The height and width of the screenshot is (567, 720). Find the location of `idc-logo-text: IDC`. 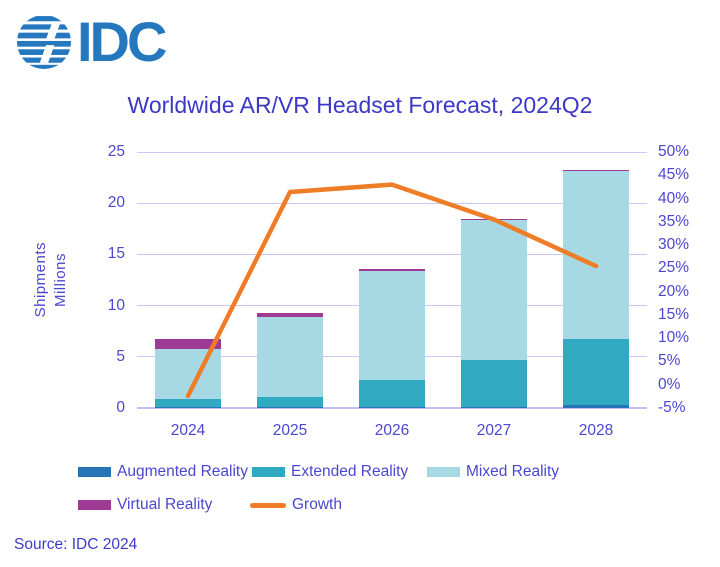

idc-logo-text: IDC is located at coordinates (122, 41).